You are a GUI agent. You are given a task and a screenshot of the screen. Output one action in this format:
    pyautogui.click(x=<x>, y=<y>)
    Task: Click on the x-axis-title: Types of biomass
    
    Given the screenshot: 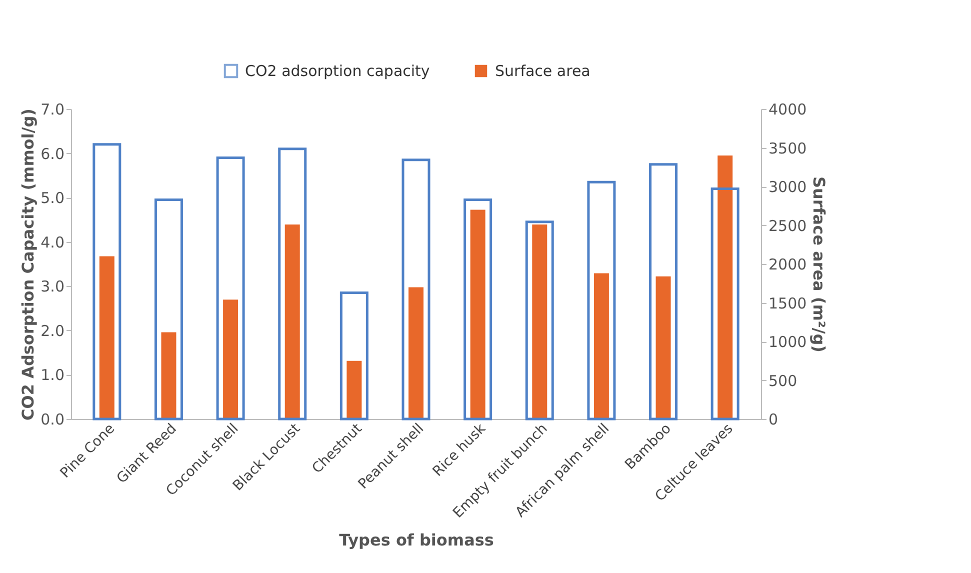 What is the action you would take?
    pyautogui.click(x=416, y=540)
    